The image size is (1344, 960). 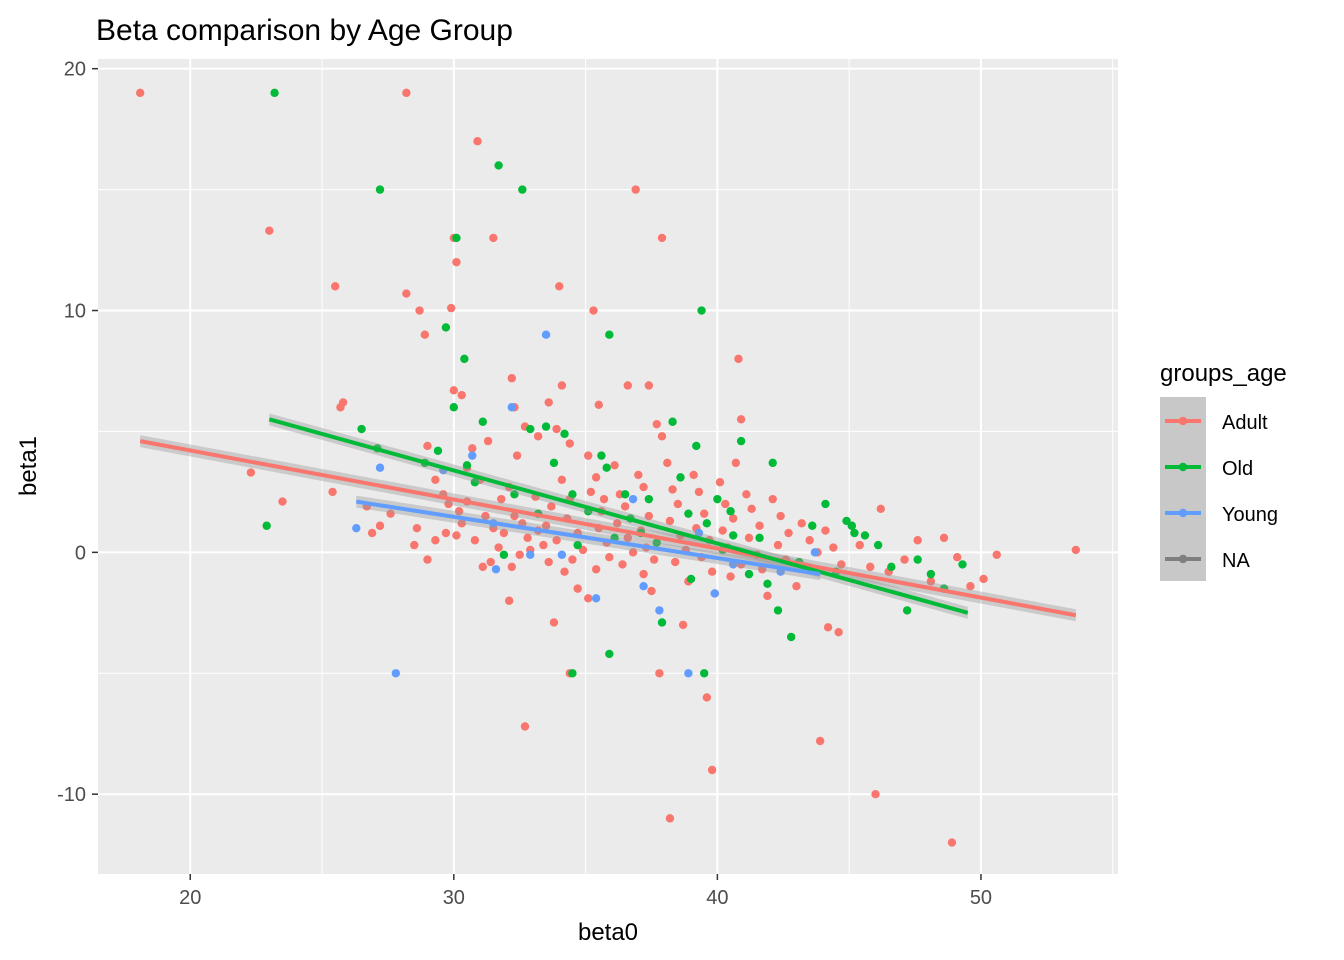 What do you see at coordinates (1223, 373) in the screenshot?
I see `legend-title: groups_age` at bounding box center [1223, 373].